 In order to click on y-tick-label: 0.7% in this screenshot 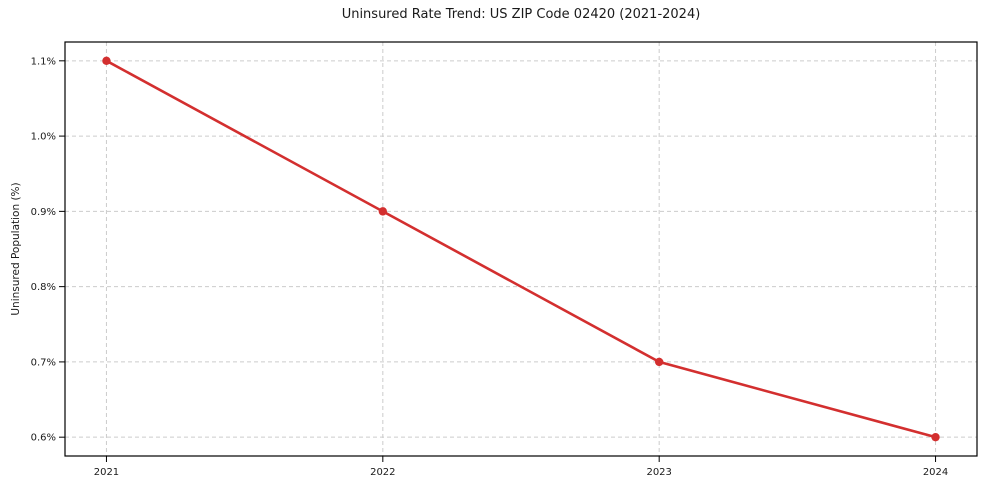, I will do `click(43, 362)`.